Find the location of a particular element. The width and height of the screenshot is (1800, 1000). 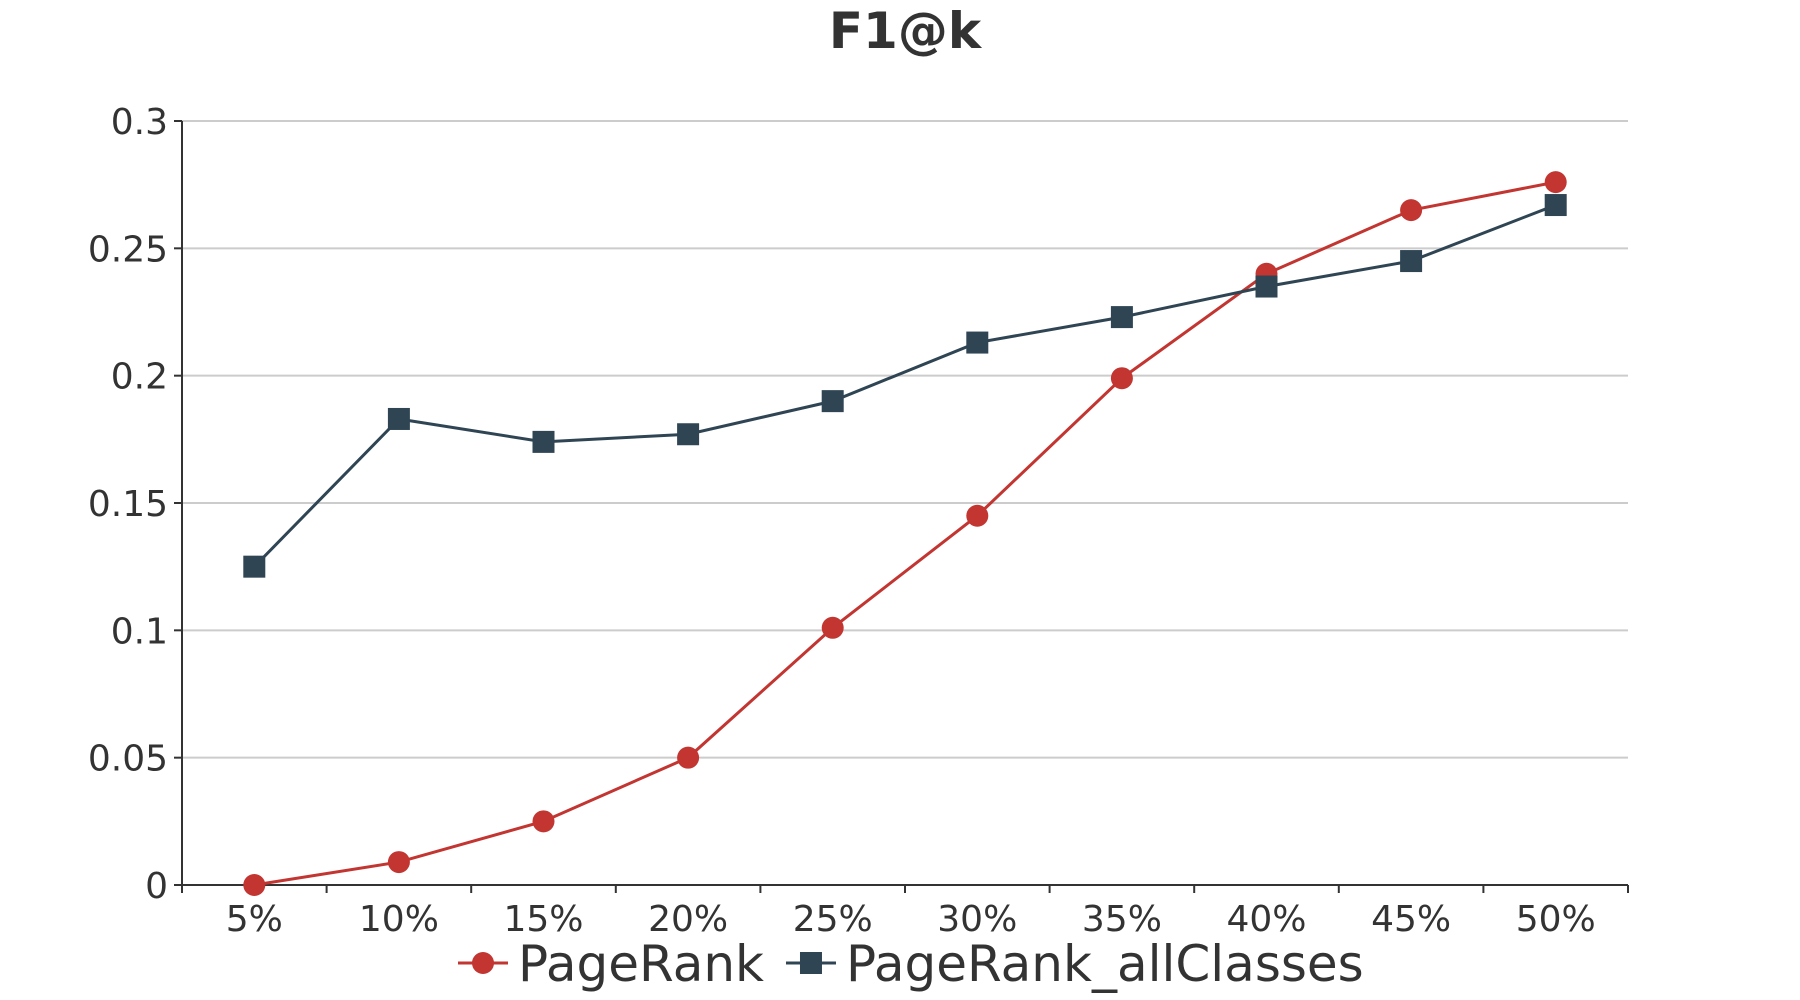

y-tick-label: 0.3 is located at coordinates (139, 122).